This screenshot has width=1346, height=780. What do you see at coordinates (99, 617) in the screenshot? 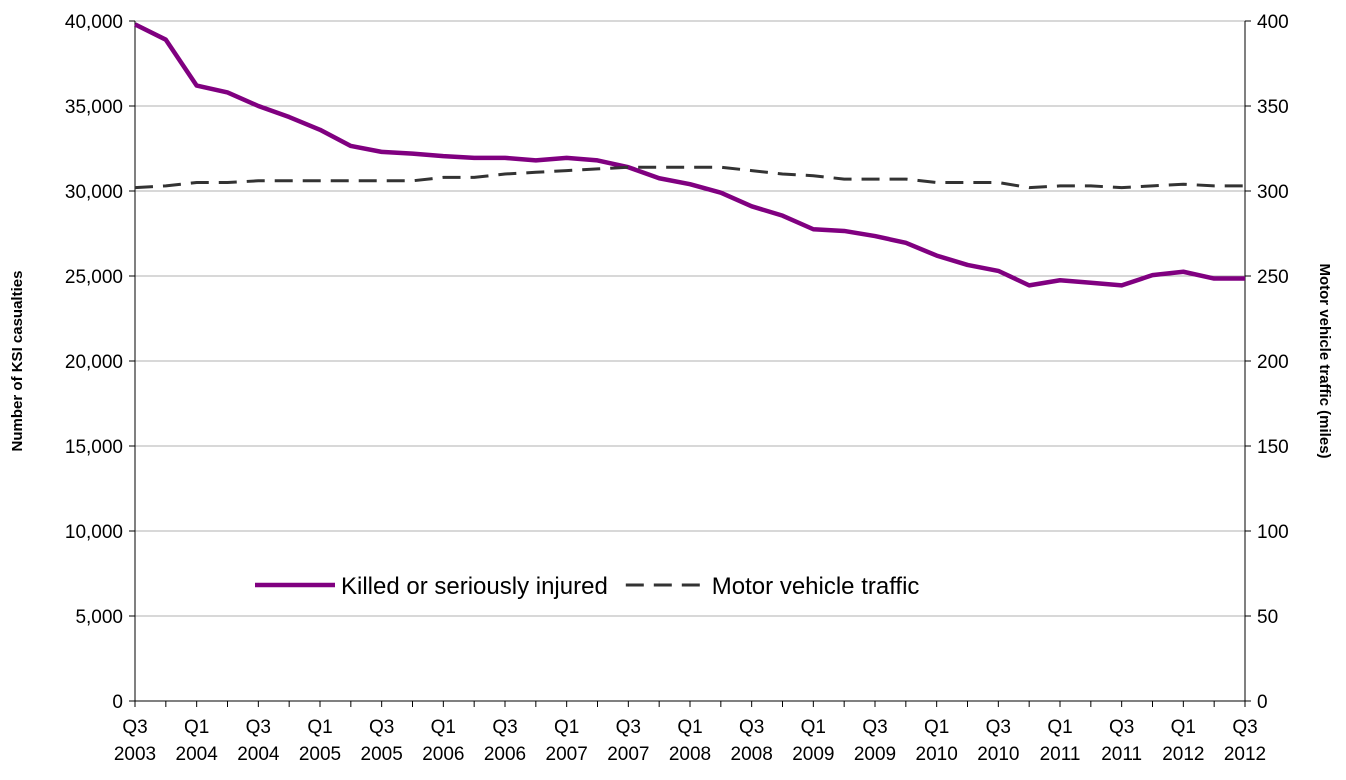
I see `y-tick-label: 5,000` at bounding box center [99, 617].